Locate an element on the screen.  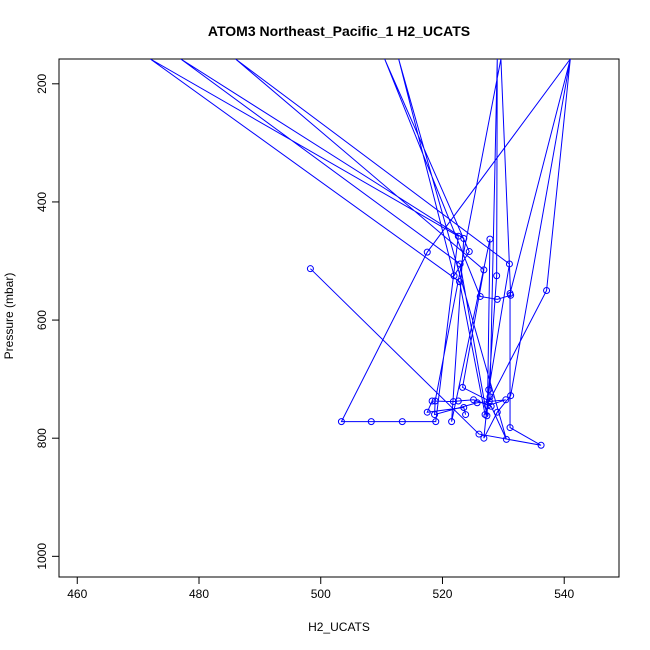
y-tick-label: 200 is located at coordinates (42, 83).